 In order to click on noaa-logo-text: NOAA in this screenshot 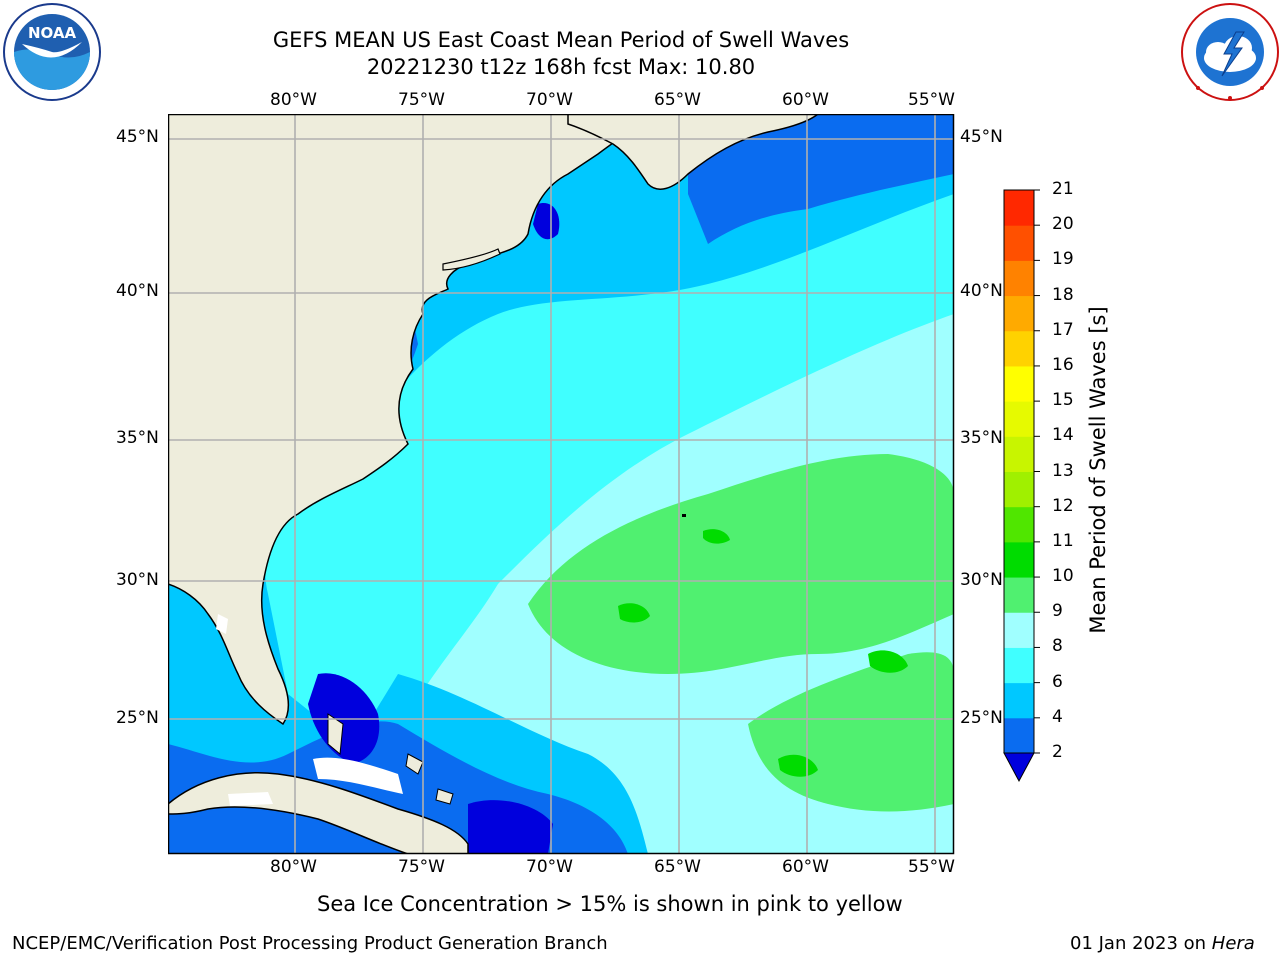, I will do `click(52, 33)`.